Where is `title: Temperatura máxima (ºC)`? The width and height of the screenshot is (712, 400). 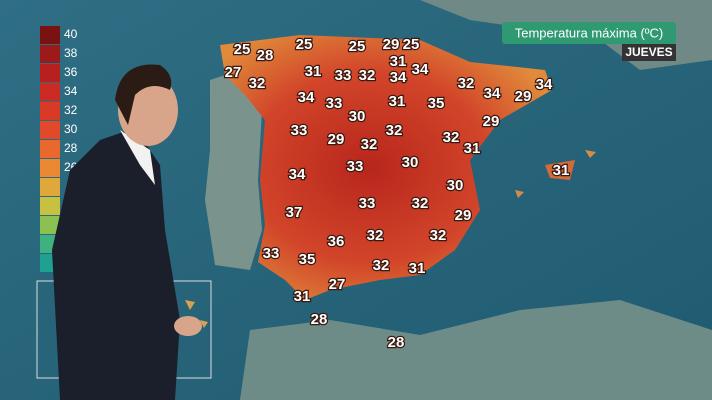 title: Temperatura máxima (ºC) is located at coordinates (589, 32).